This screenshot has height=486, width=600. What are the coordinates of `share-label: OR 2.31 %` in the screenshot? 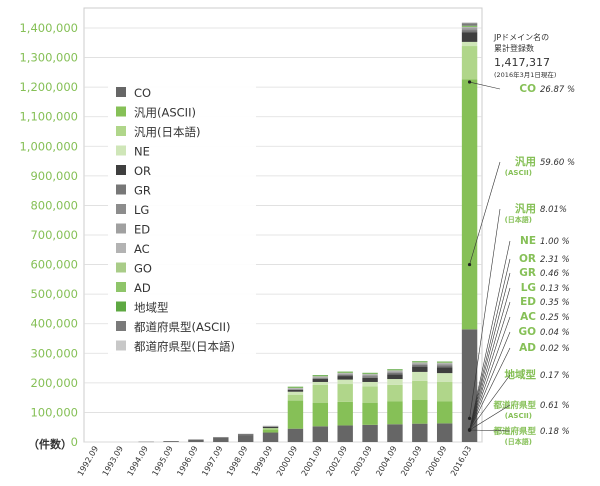 It's located at (544, 259).